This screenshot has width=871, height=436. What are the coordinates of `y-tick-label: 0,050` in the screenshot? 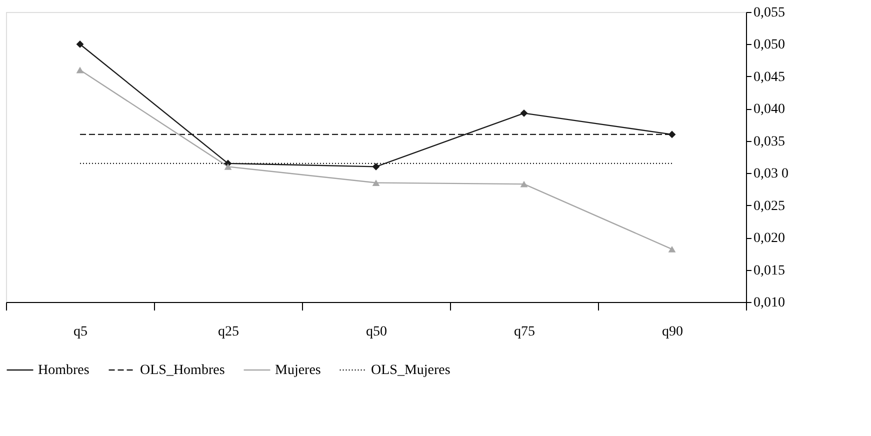 It's located at (769, 45).